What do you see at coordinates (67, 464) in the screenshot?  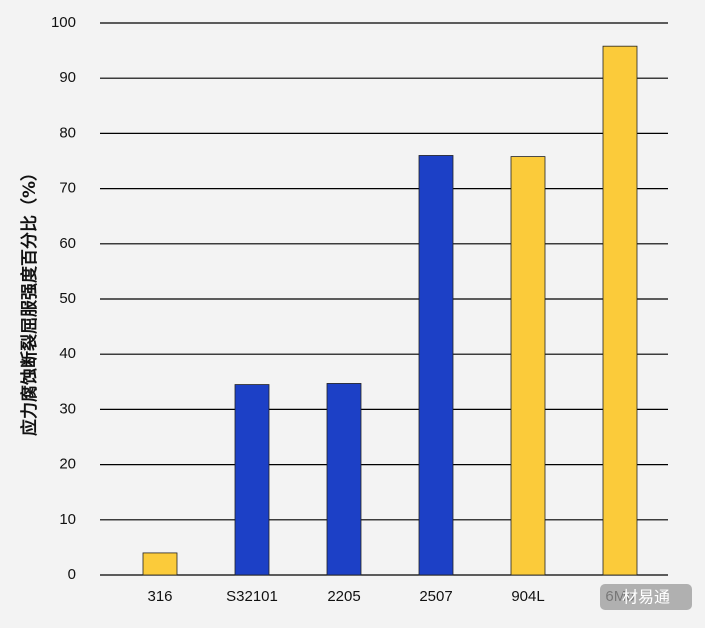 I see `y-tick-label: 20` at bounding box center [67, 464].